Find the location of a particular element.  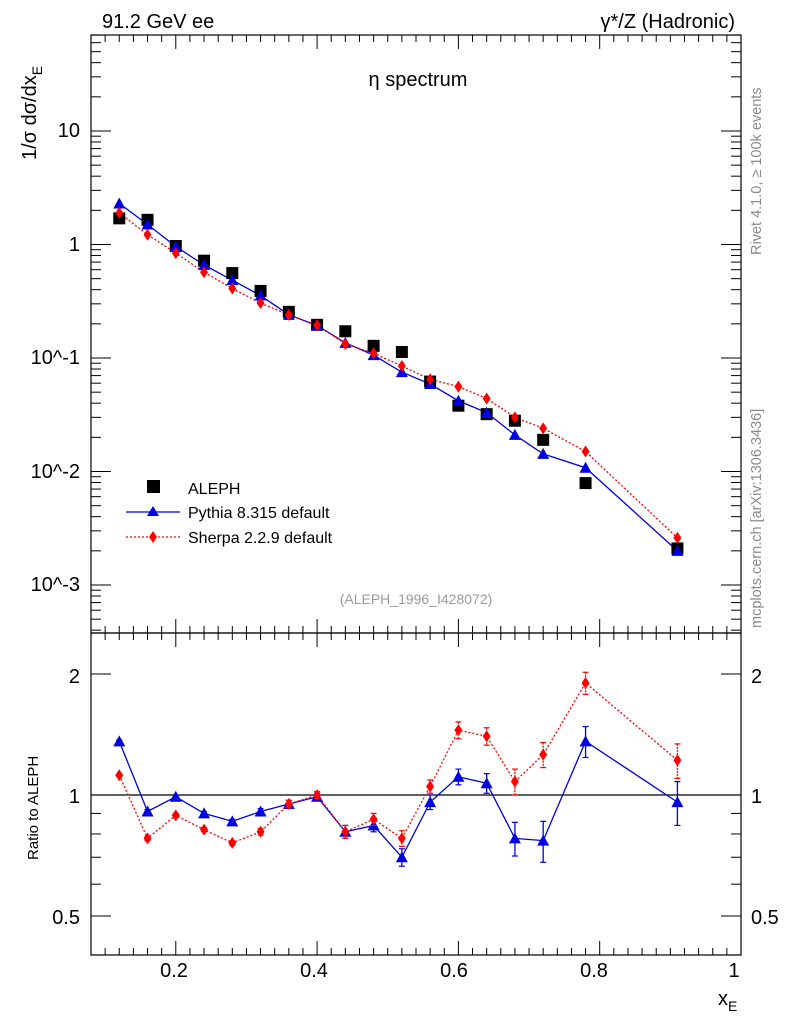

y-tick-label: 10^-2 is located at coordinates (55, 472).